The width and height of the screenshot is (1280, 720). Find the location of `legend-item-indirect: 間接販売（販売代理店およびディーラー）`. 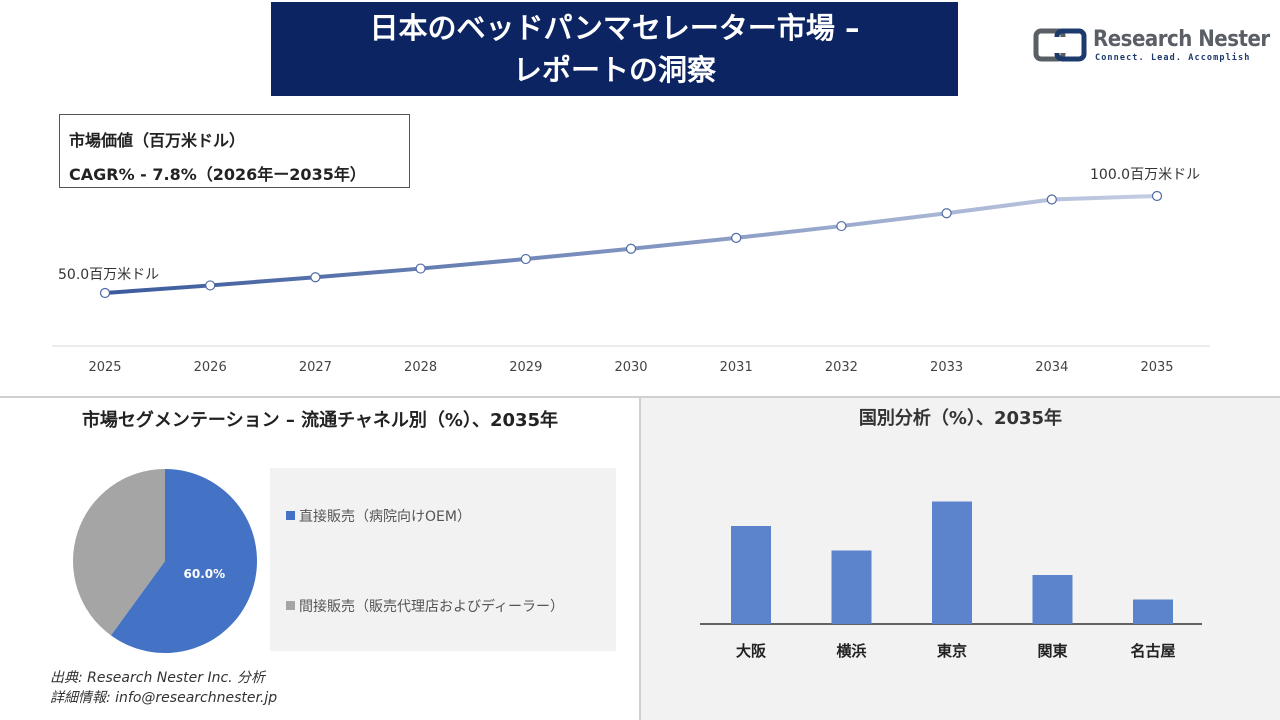

legend-item-indirect: 間接販売（販売代理店およびディーラー） is located at coordinates (425, 606).